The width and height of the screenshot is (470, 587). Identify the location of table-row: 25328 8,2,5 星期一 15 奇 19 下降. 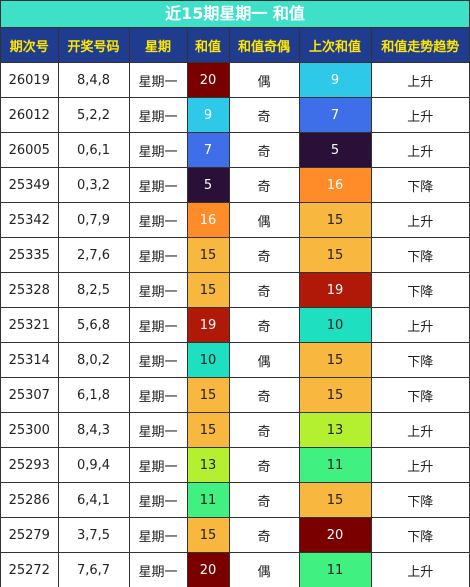
(235, 290).